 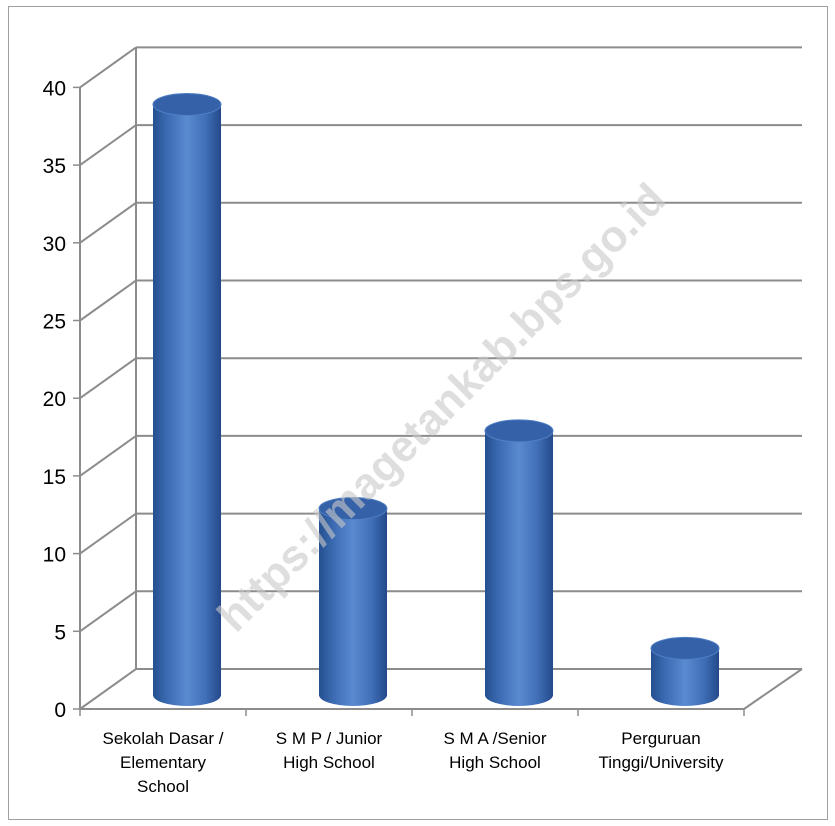 What do you see at coordinates (60, 632) in the screenshot?
I see `y-tick-label: 5` at bounding box center [60, 632].